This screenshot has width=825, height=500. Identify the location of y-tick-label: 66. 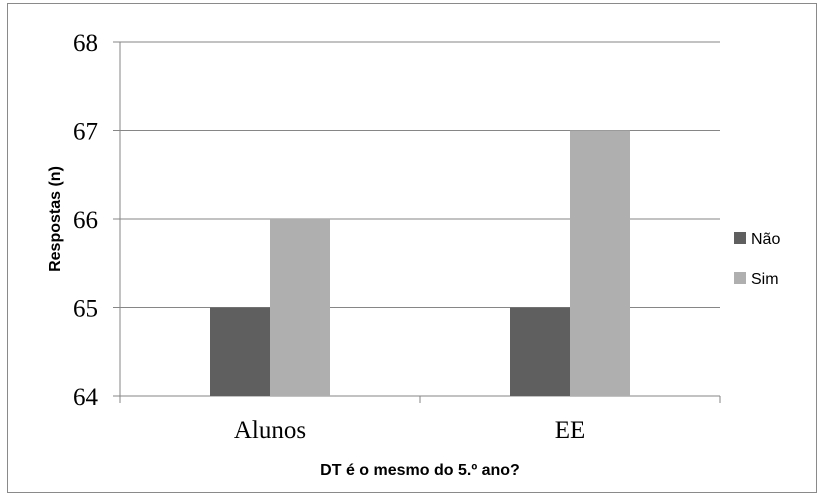
(85, 220).